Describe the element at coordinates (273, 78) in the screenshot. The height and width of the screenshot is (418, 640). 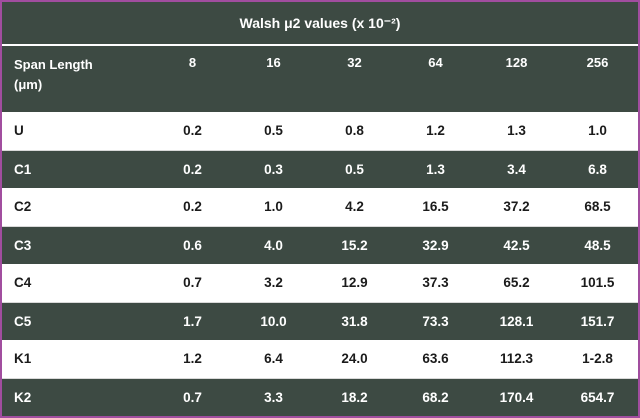
I see `column-header-16: 16` at that location.